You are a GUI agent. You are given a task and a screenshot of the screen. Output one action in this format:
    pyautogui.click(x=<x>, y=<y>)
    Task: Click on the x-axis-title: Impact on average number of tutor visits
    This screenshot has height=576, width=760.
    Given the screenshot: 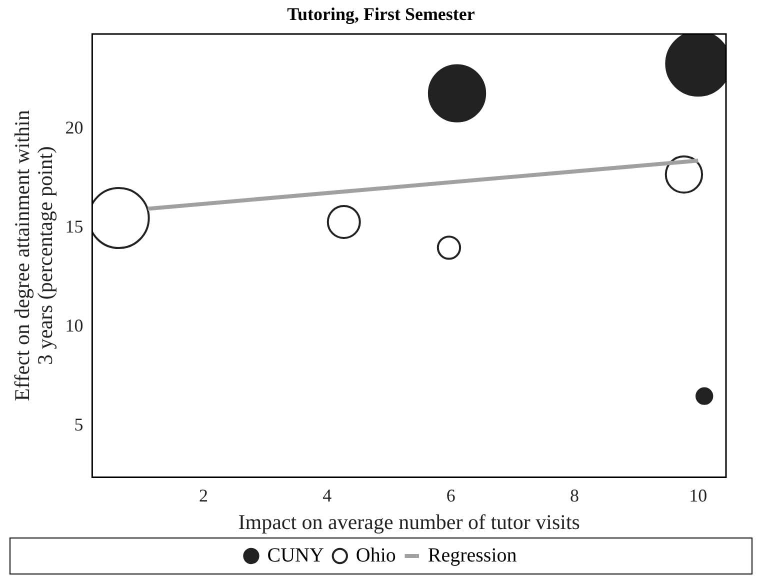 What is the action you would take?
    pyautogui.click(x=409, y=522)
    